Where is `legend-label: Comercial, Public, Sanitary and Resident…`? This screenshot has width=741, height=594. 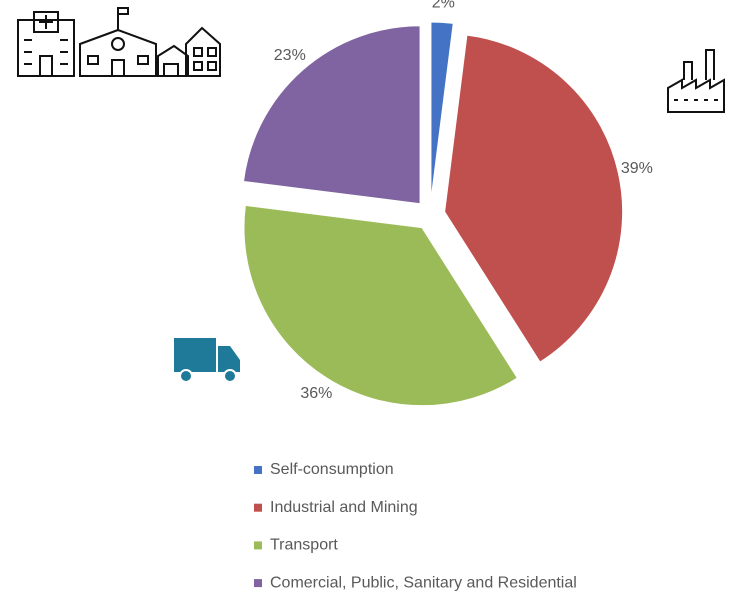
legend-label: Comercial, Public, Sanitary and Resident… is located at coordinates (423, 582).